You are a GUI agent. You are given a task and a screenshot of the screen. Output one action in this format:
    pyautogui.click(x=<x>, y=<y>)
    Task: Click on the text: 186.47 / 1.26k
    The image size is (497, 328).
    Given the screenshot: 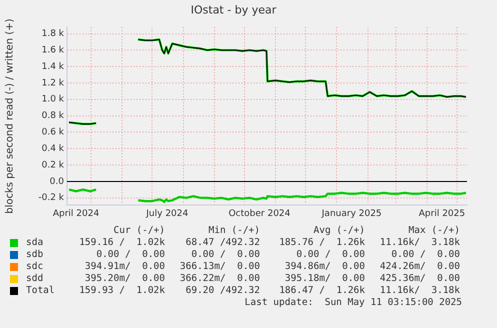 What is the action you would take?
    pyautogui.click(x=321, y=291)
    